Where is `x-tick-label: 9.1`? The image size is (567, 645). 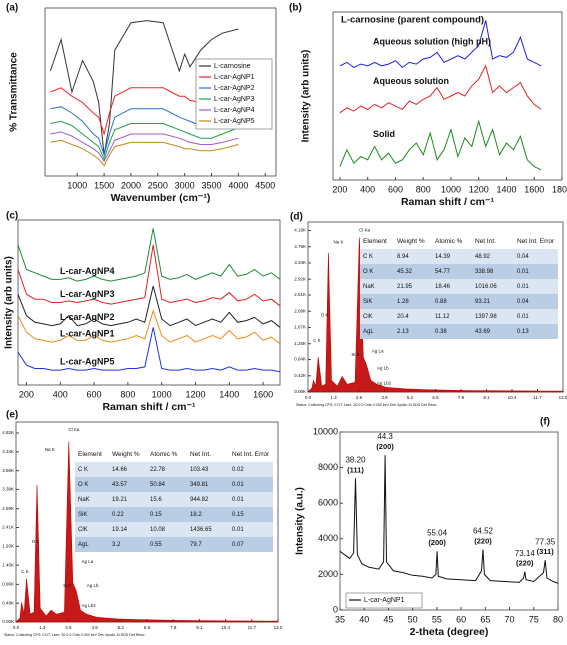 x-tick-label: 9.1 is located at coordinates (486, 397).